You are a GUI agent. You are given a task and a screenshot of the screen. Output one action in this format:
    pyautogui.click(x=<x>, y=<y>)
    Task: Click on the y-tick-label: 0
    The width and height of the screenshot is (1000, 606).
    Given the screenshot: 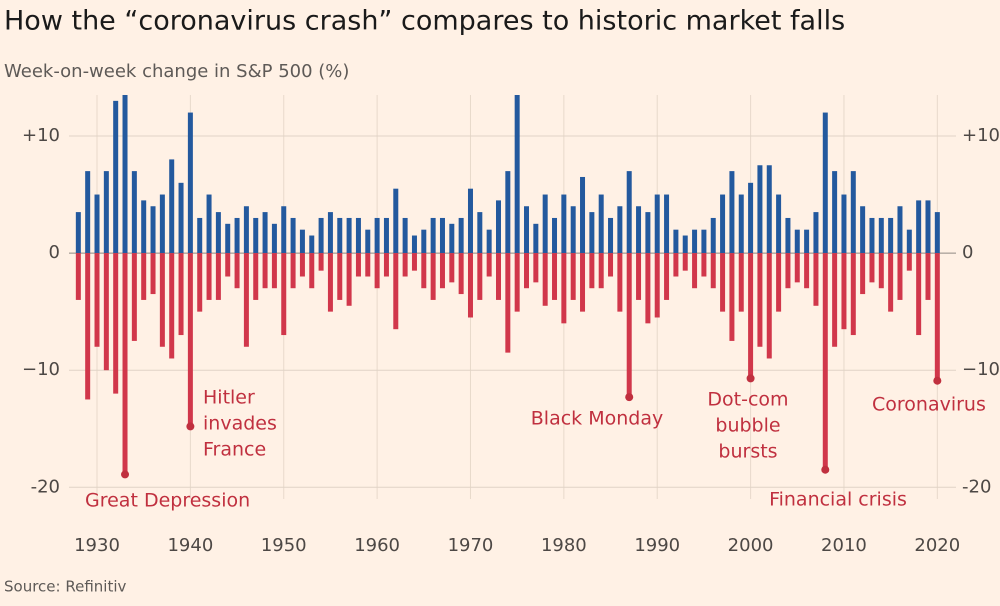 What is the action you would take?
    pyautogui.click(x=54, y=252)
    